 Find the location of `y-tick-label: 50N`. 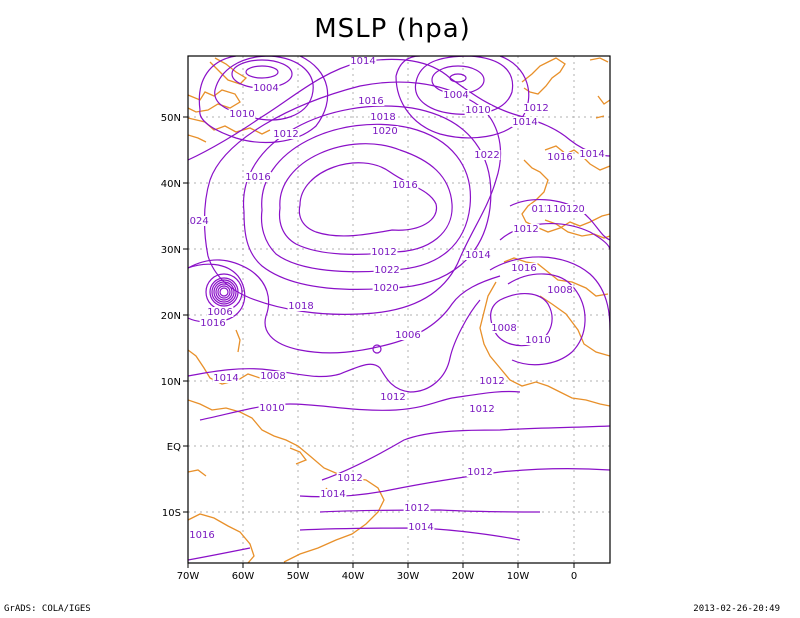

y-tick-label: 50N is located at coordinates (171, 118).